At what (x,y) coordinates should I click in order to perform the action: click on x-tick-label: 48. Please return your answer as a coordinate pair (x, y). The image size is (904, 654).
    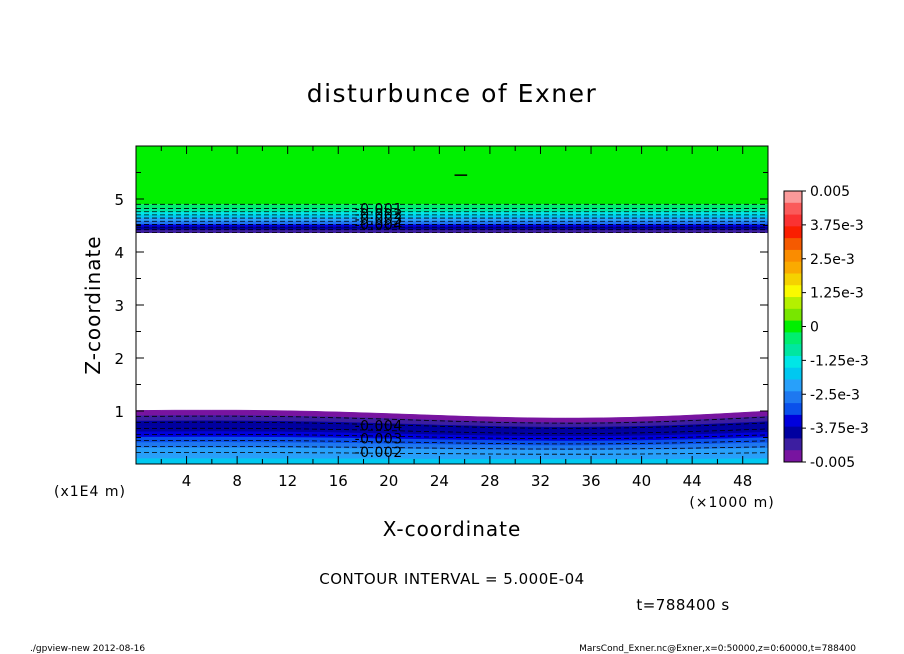
    Looking at the image, I should click on (742, 481).